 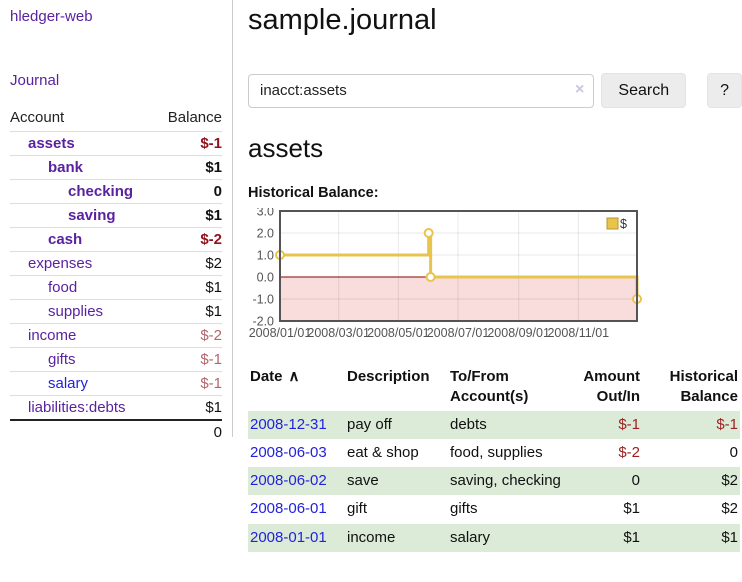 What do you see at coordinates (371, 537) in the screenshot?
I see `transaction-description: income` at bounding box center [371, 537].